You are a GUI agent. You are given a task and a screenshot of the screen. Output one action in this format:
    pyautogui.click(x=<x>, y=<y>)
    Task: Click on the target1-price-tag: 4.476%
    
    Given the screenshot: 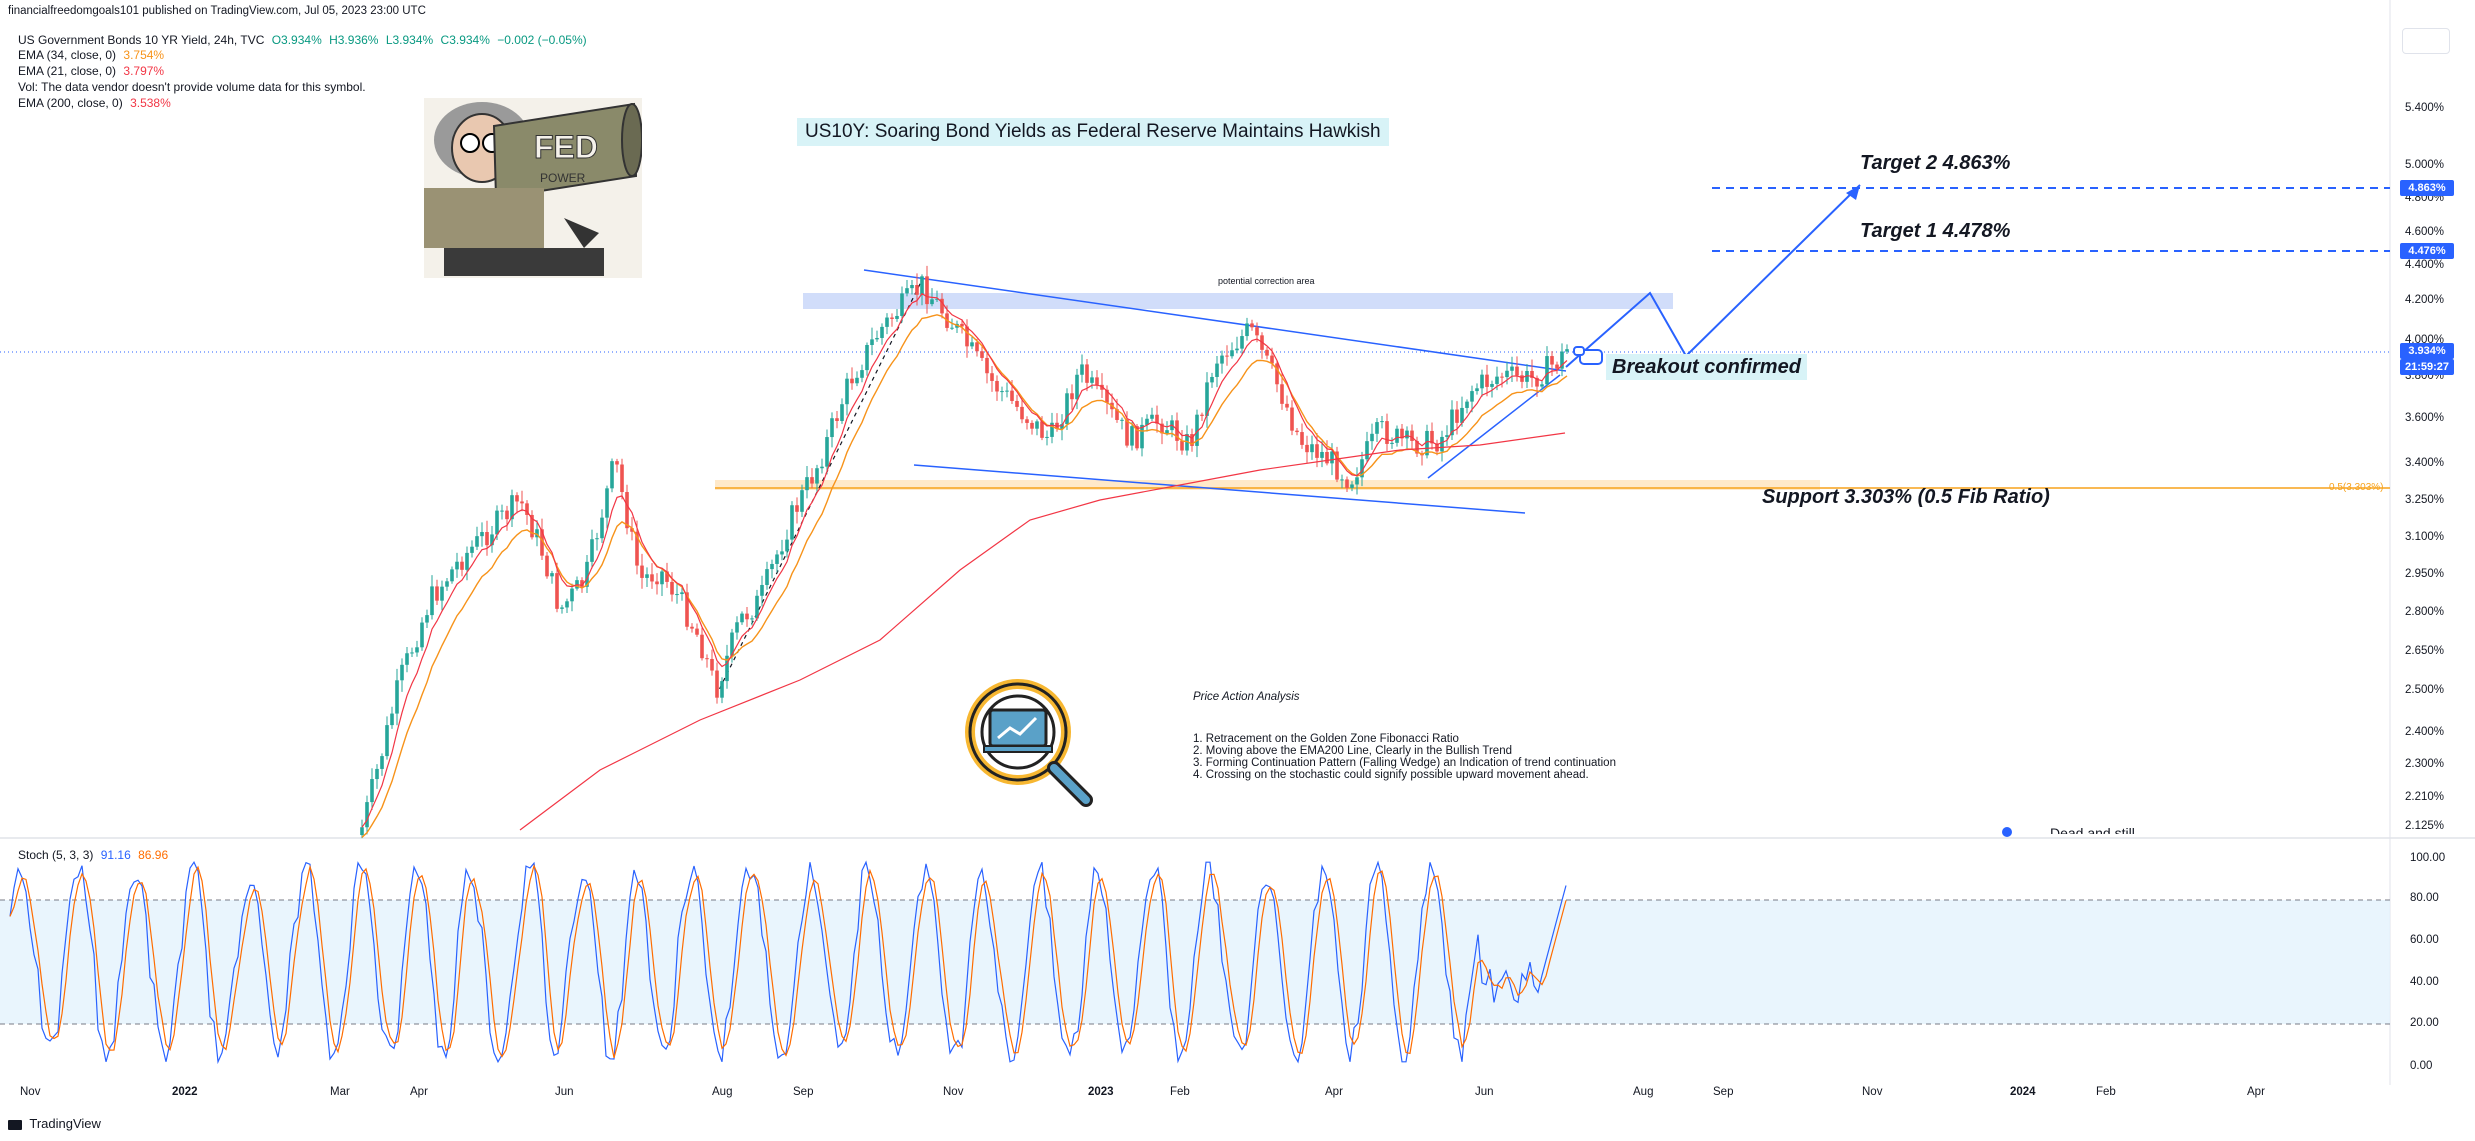 What is the action you would take?
    pyautogui.click(x=2427, y=251)
    